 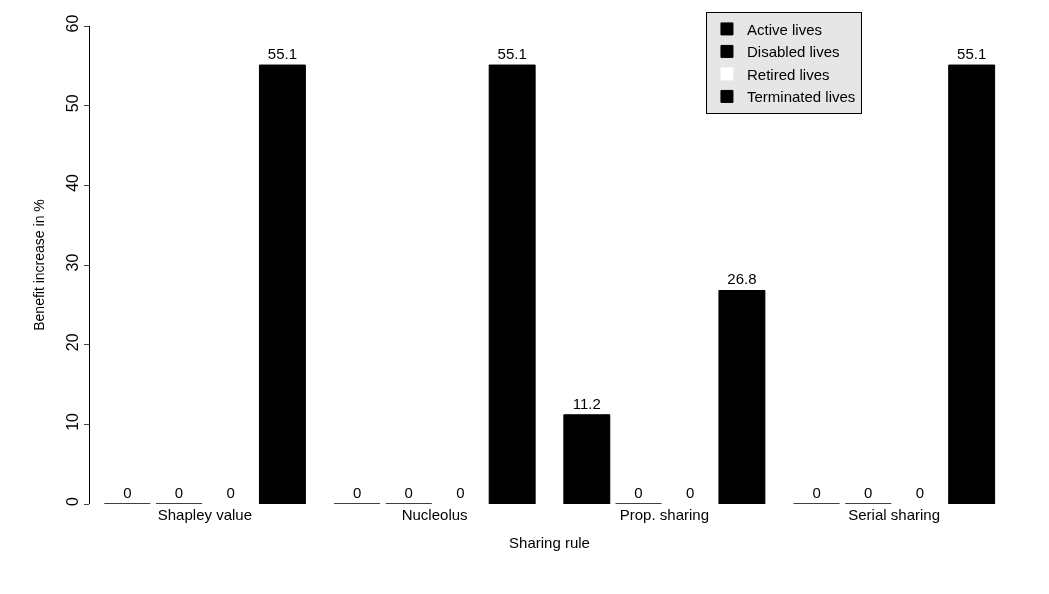 I want to click on y-axis-title: Benefit increase in %, so click(x=39, y=265).